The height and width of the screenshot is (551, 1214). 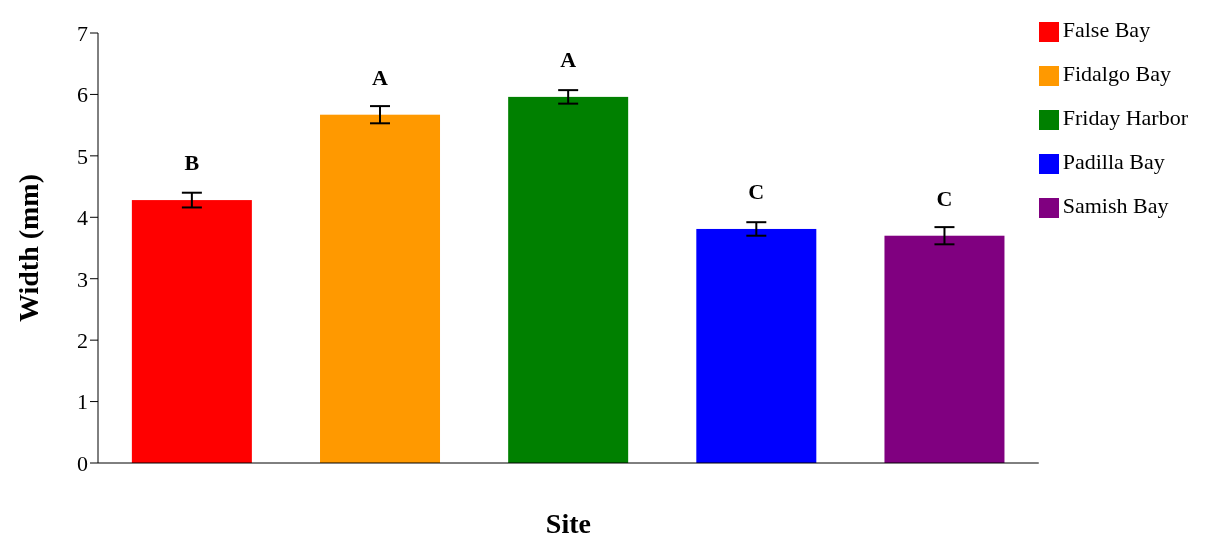 What do you see at coordinates (28, 248) in the screenshot?
I see `y-axis-title: Width (mm)` at bounding box center [28, 248].